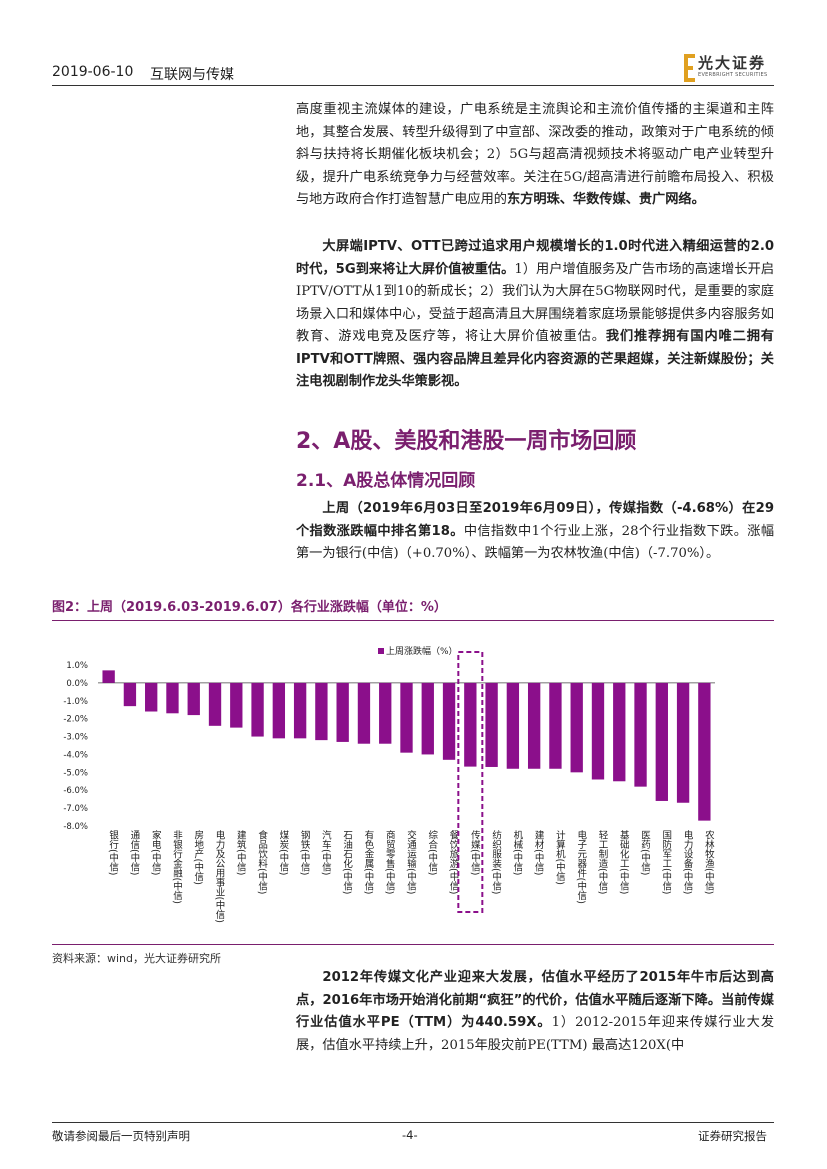  I want to click on y-tick-label: -2.0%, so click(75, 720).